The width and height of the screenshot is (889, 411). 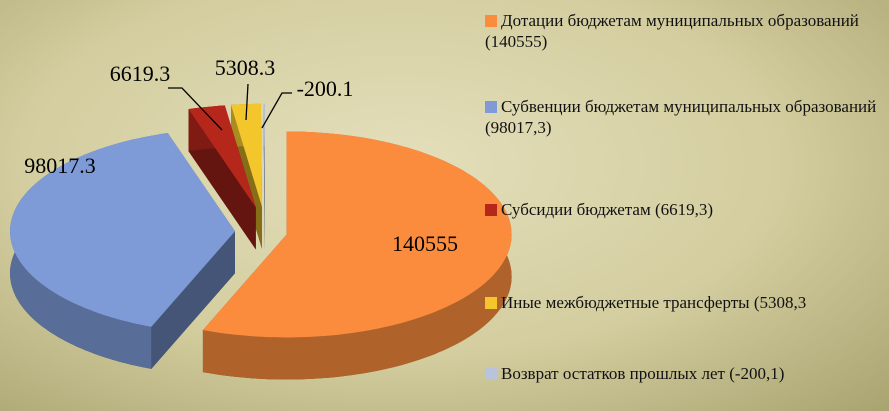 I want to click on legend-label: Иные межбюджетные трансферты (5308,3, so click(x=654, y=302).